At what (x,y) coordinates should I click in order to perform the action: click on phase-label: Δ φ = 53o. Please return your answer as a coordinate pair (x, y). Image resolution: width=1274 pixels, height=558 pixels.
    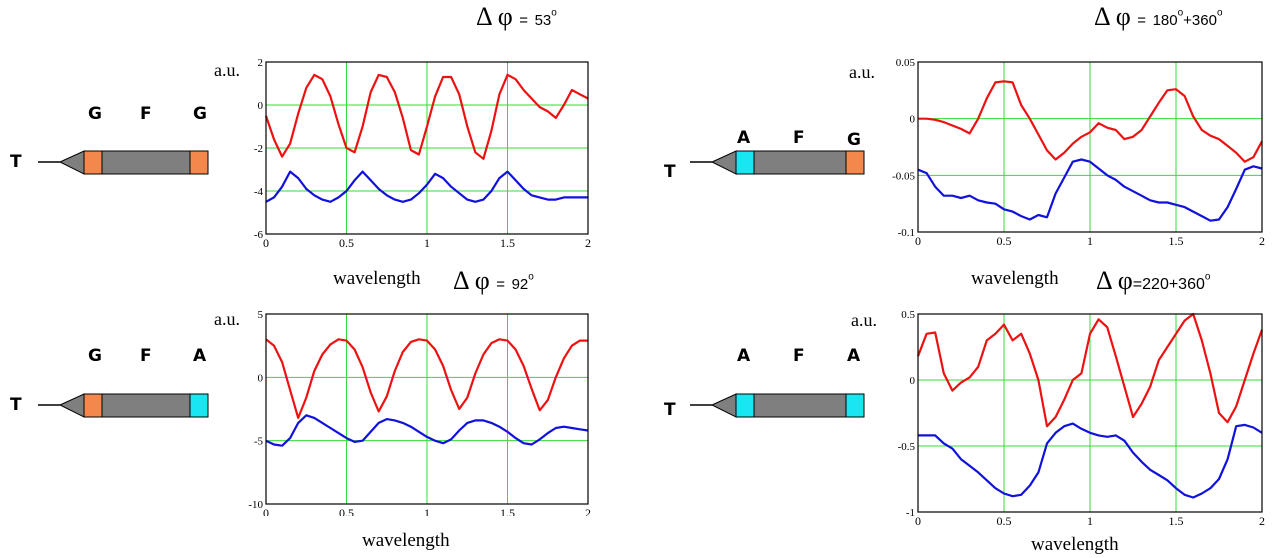
    Looking at the image, I should click on (516, 16).